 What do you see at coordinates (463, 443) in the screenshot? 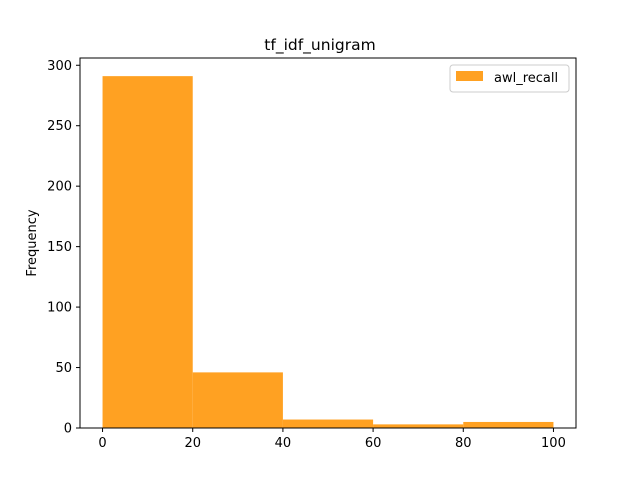
I see `x-tick-label: 80` at bounding box center [463, 443].